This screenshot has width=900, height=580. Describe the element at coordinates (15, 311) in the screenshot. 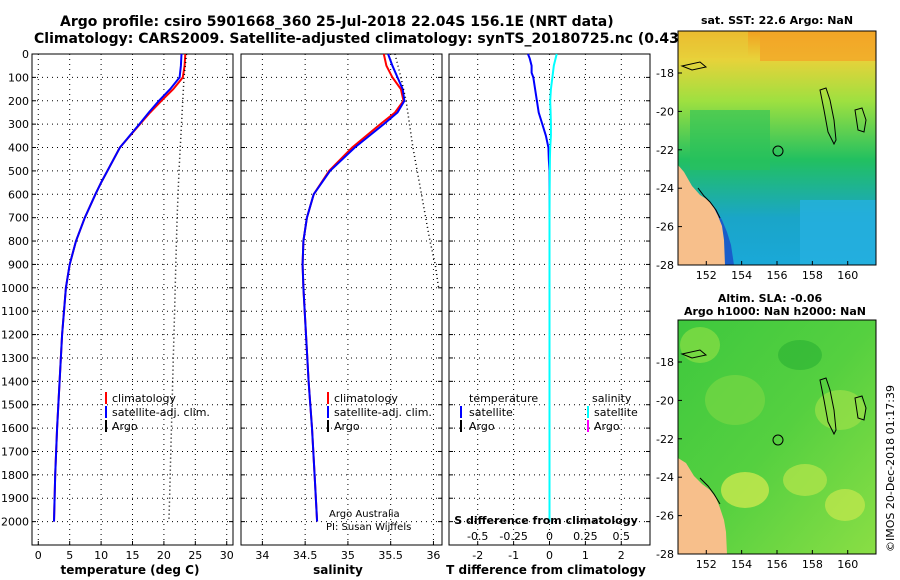

I see `y-tick-label: 1100` at that location.